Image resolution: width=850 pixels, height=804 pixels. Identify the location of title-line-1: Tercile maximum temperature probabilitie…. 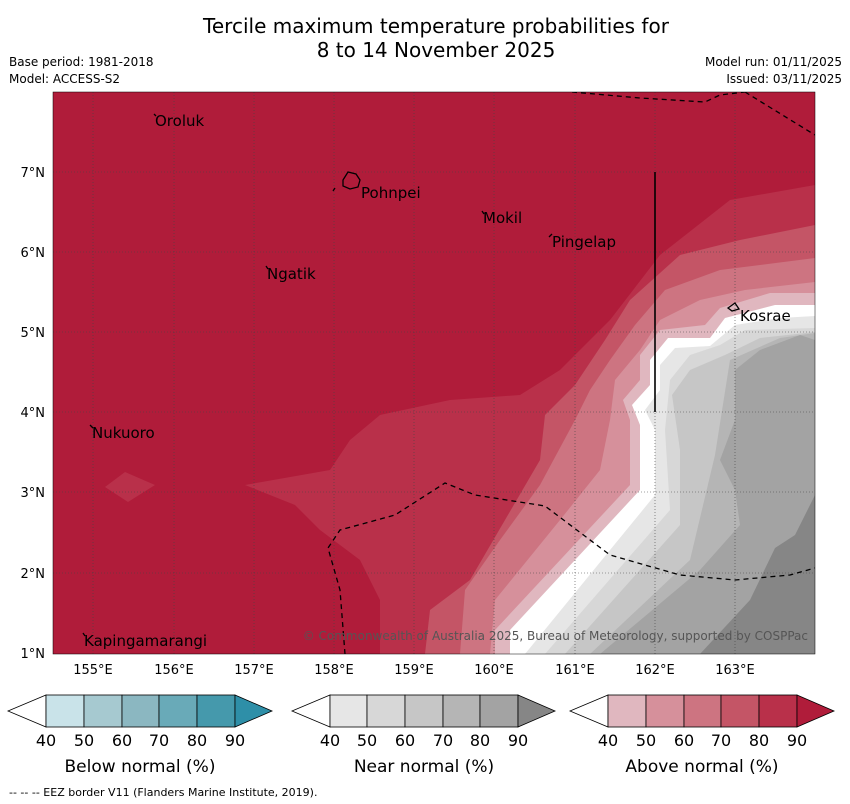
(436, 26).